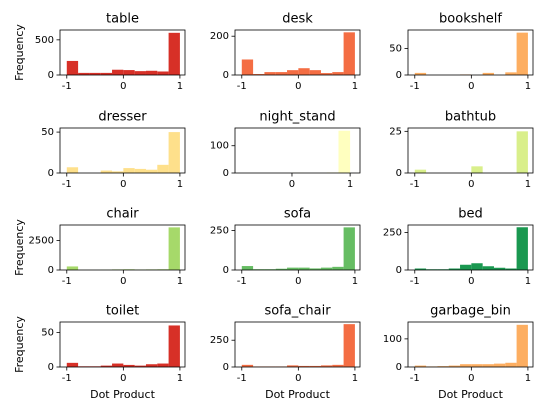 Image resolution: width=550 pixels, height=406 pixels. Describe the element at coordinates (44, 40) in the screenshot. I see `y-tick-label: 500` at that location.